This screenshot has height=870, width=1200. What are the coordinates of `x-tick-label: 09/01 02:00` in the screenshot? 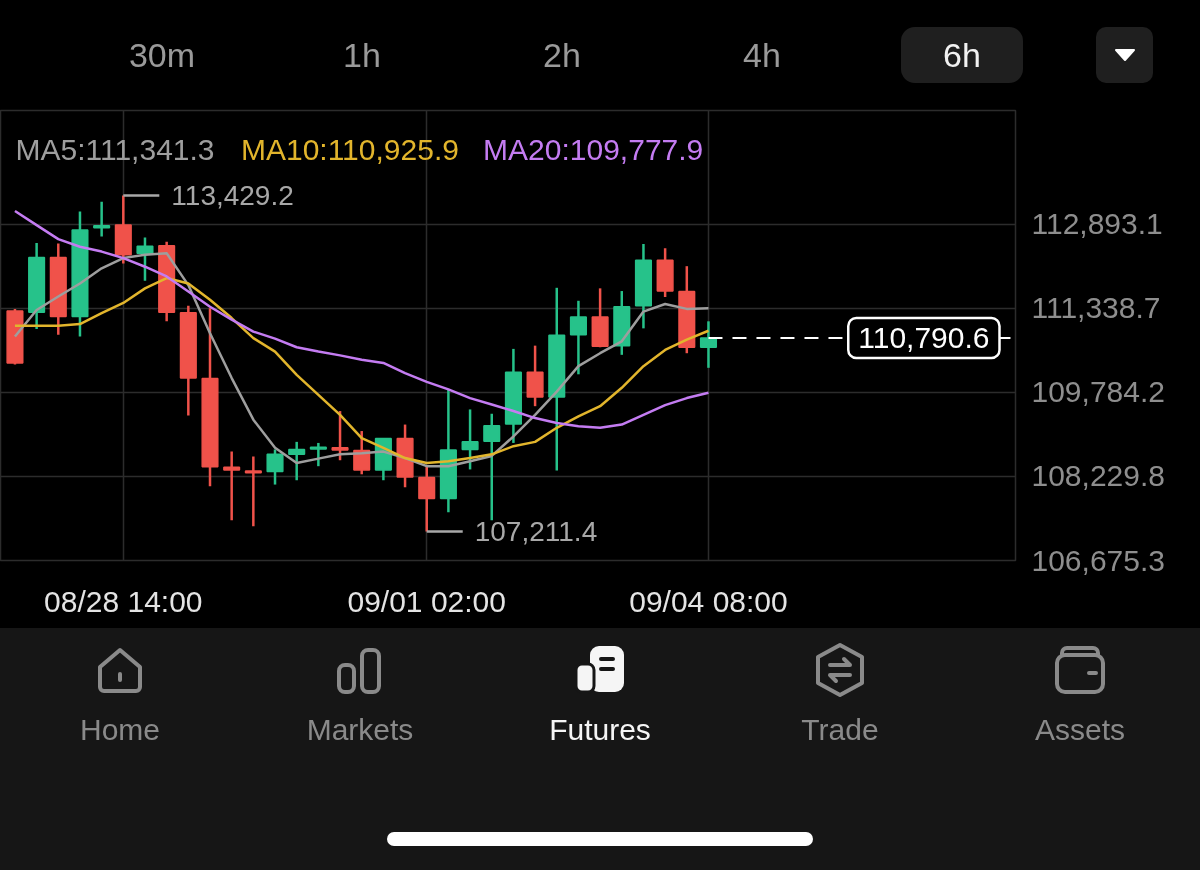 It's located at (426, 601).